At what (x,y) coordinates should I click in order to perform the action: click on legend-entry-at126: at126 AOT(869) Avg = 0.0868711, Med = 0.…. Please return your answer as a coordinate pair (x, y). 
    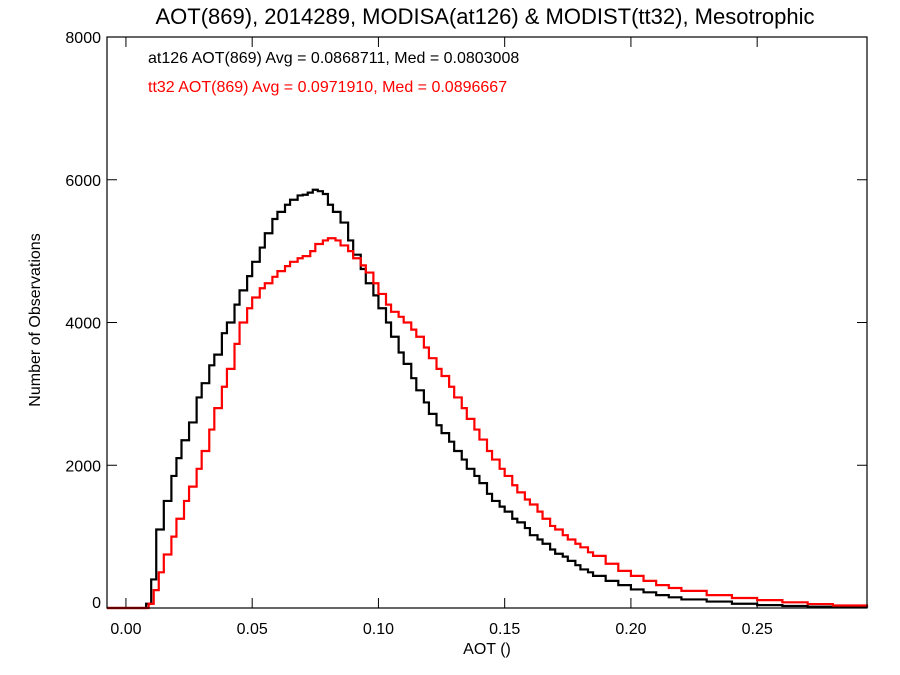
    Looking at the image, I should click on (333, 58).